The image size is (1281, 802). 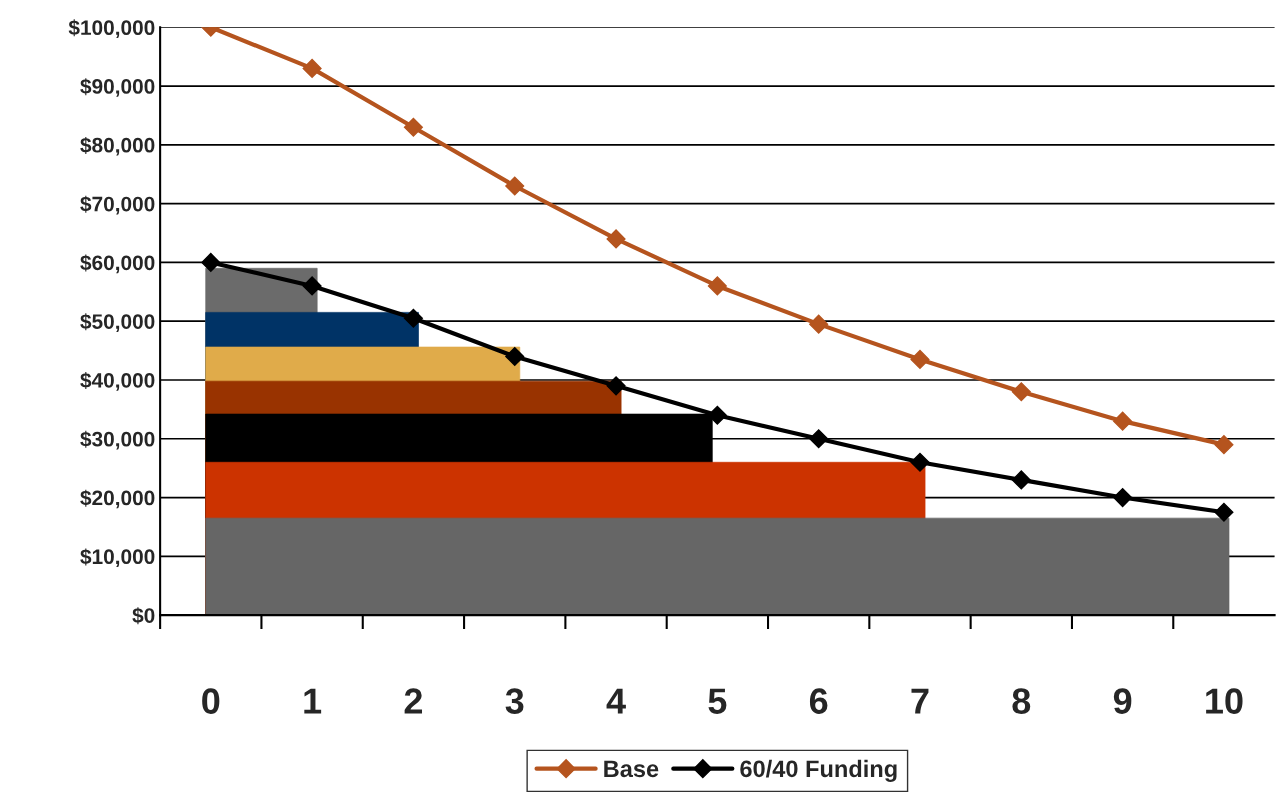 What do you see at coordinates (117, 558) in the screenshot?
I see `y-tick-label: $10,000` at bounding box center [117, 558].